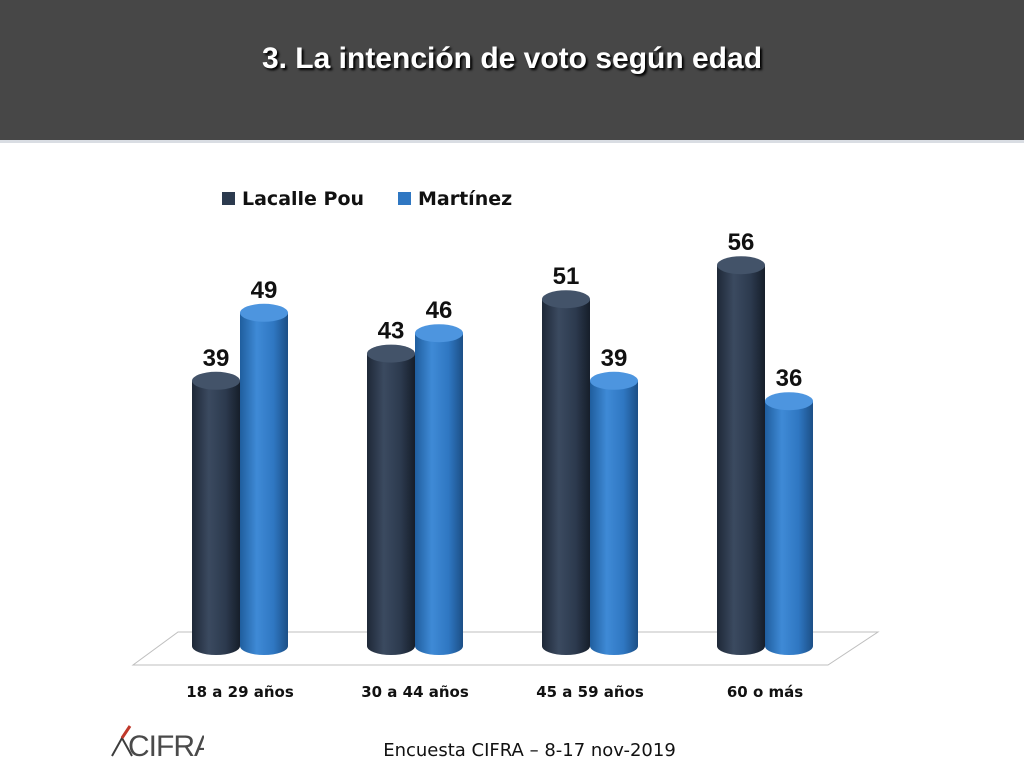 The width and height of the screenshot is (1024, 767). What do you see at coordinates (590, 692) in the screenshot?
I see `category-label: 45 a 59 años` at bounding box center [590, 692].